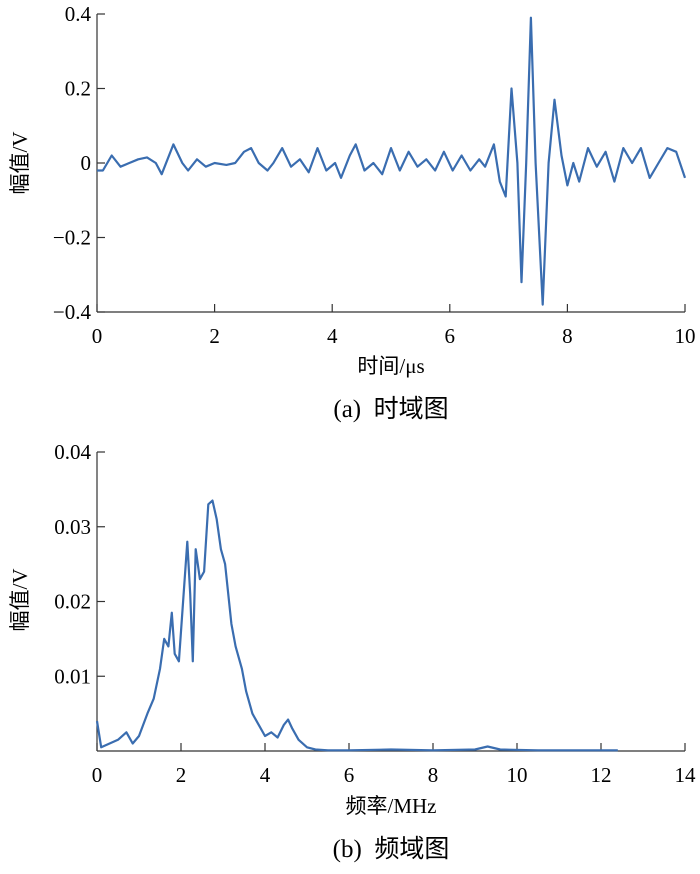 This screenshot has width=700, height=874. What do you see at coordinates (390, 409) in the screenshot?
I see `caption-a: (a) 时域图` at bounding box center [390, 409].